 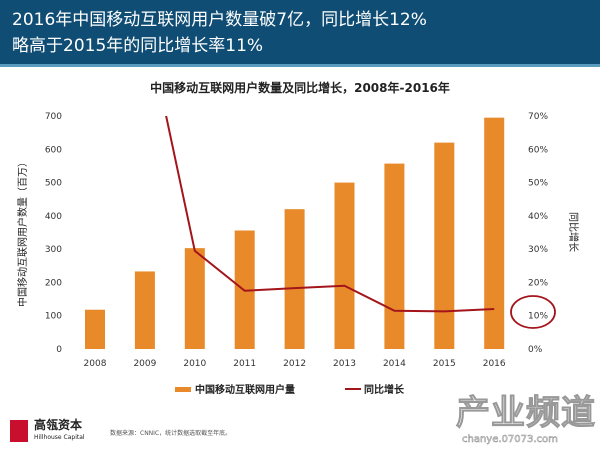 I want to click on data-source: 数据来源：CNNIC，统计数据选取截至年底。, so click(x=171, y=433).